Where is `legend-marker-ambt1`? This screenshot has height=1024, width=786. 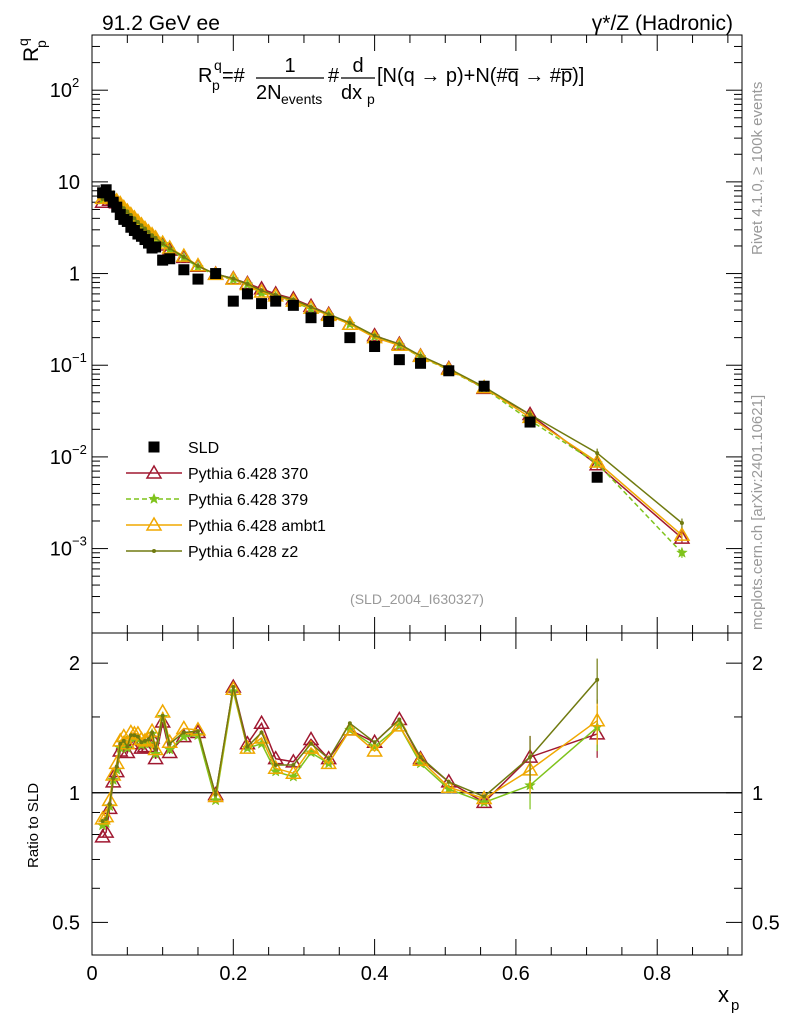
legend-marker-ambt1 is located at coordinates (154, 523).